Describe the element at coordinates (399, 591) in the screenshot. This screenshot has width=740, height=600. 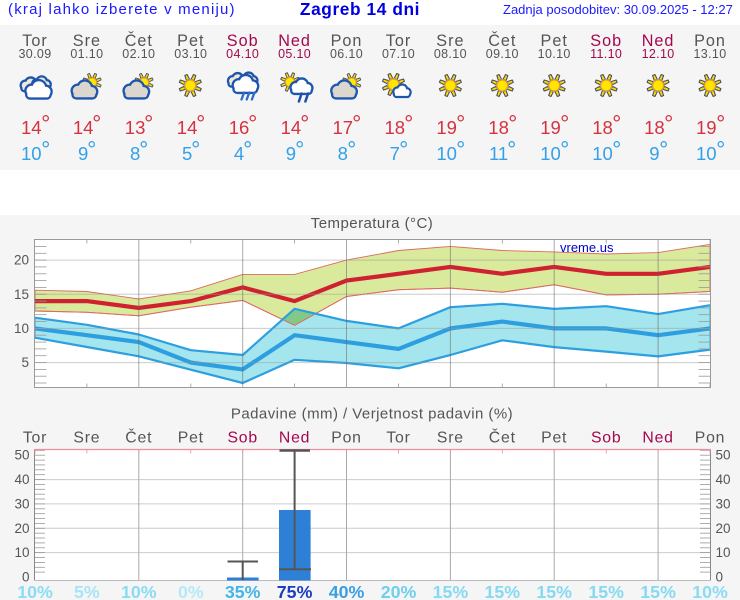
I see `svg-text: 20%` at that location.